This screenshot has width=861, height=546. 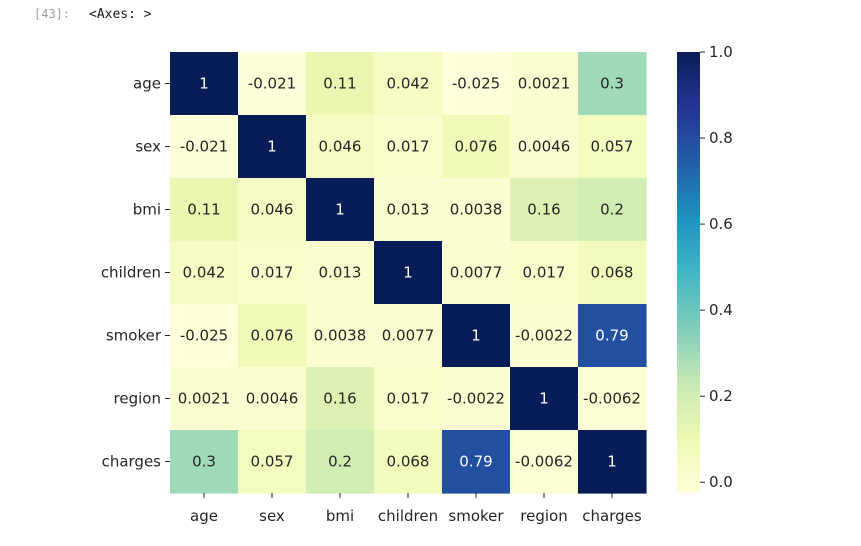 I want to click on cell-annotation: -0.0062, so click(x=612, y=399).